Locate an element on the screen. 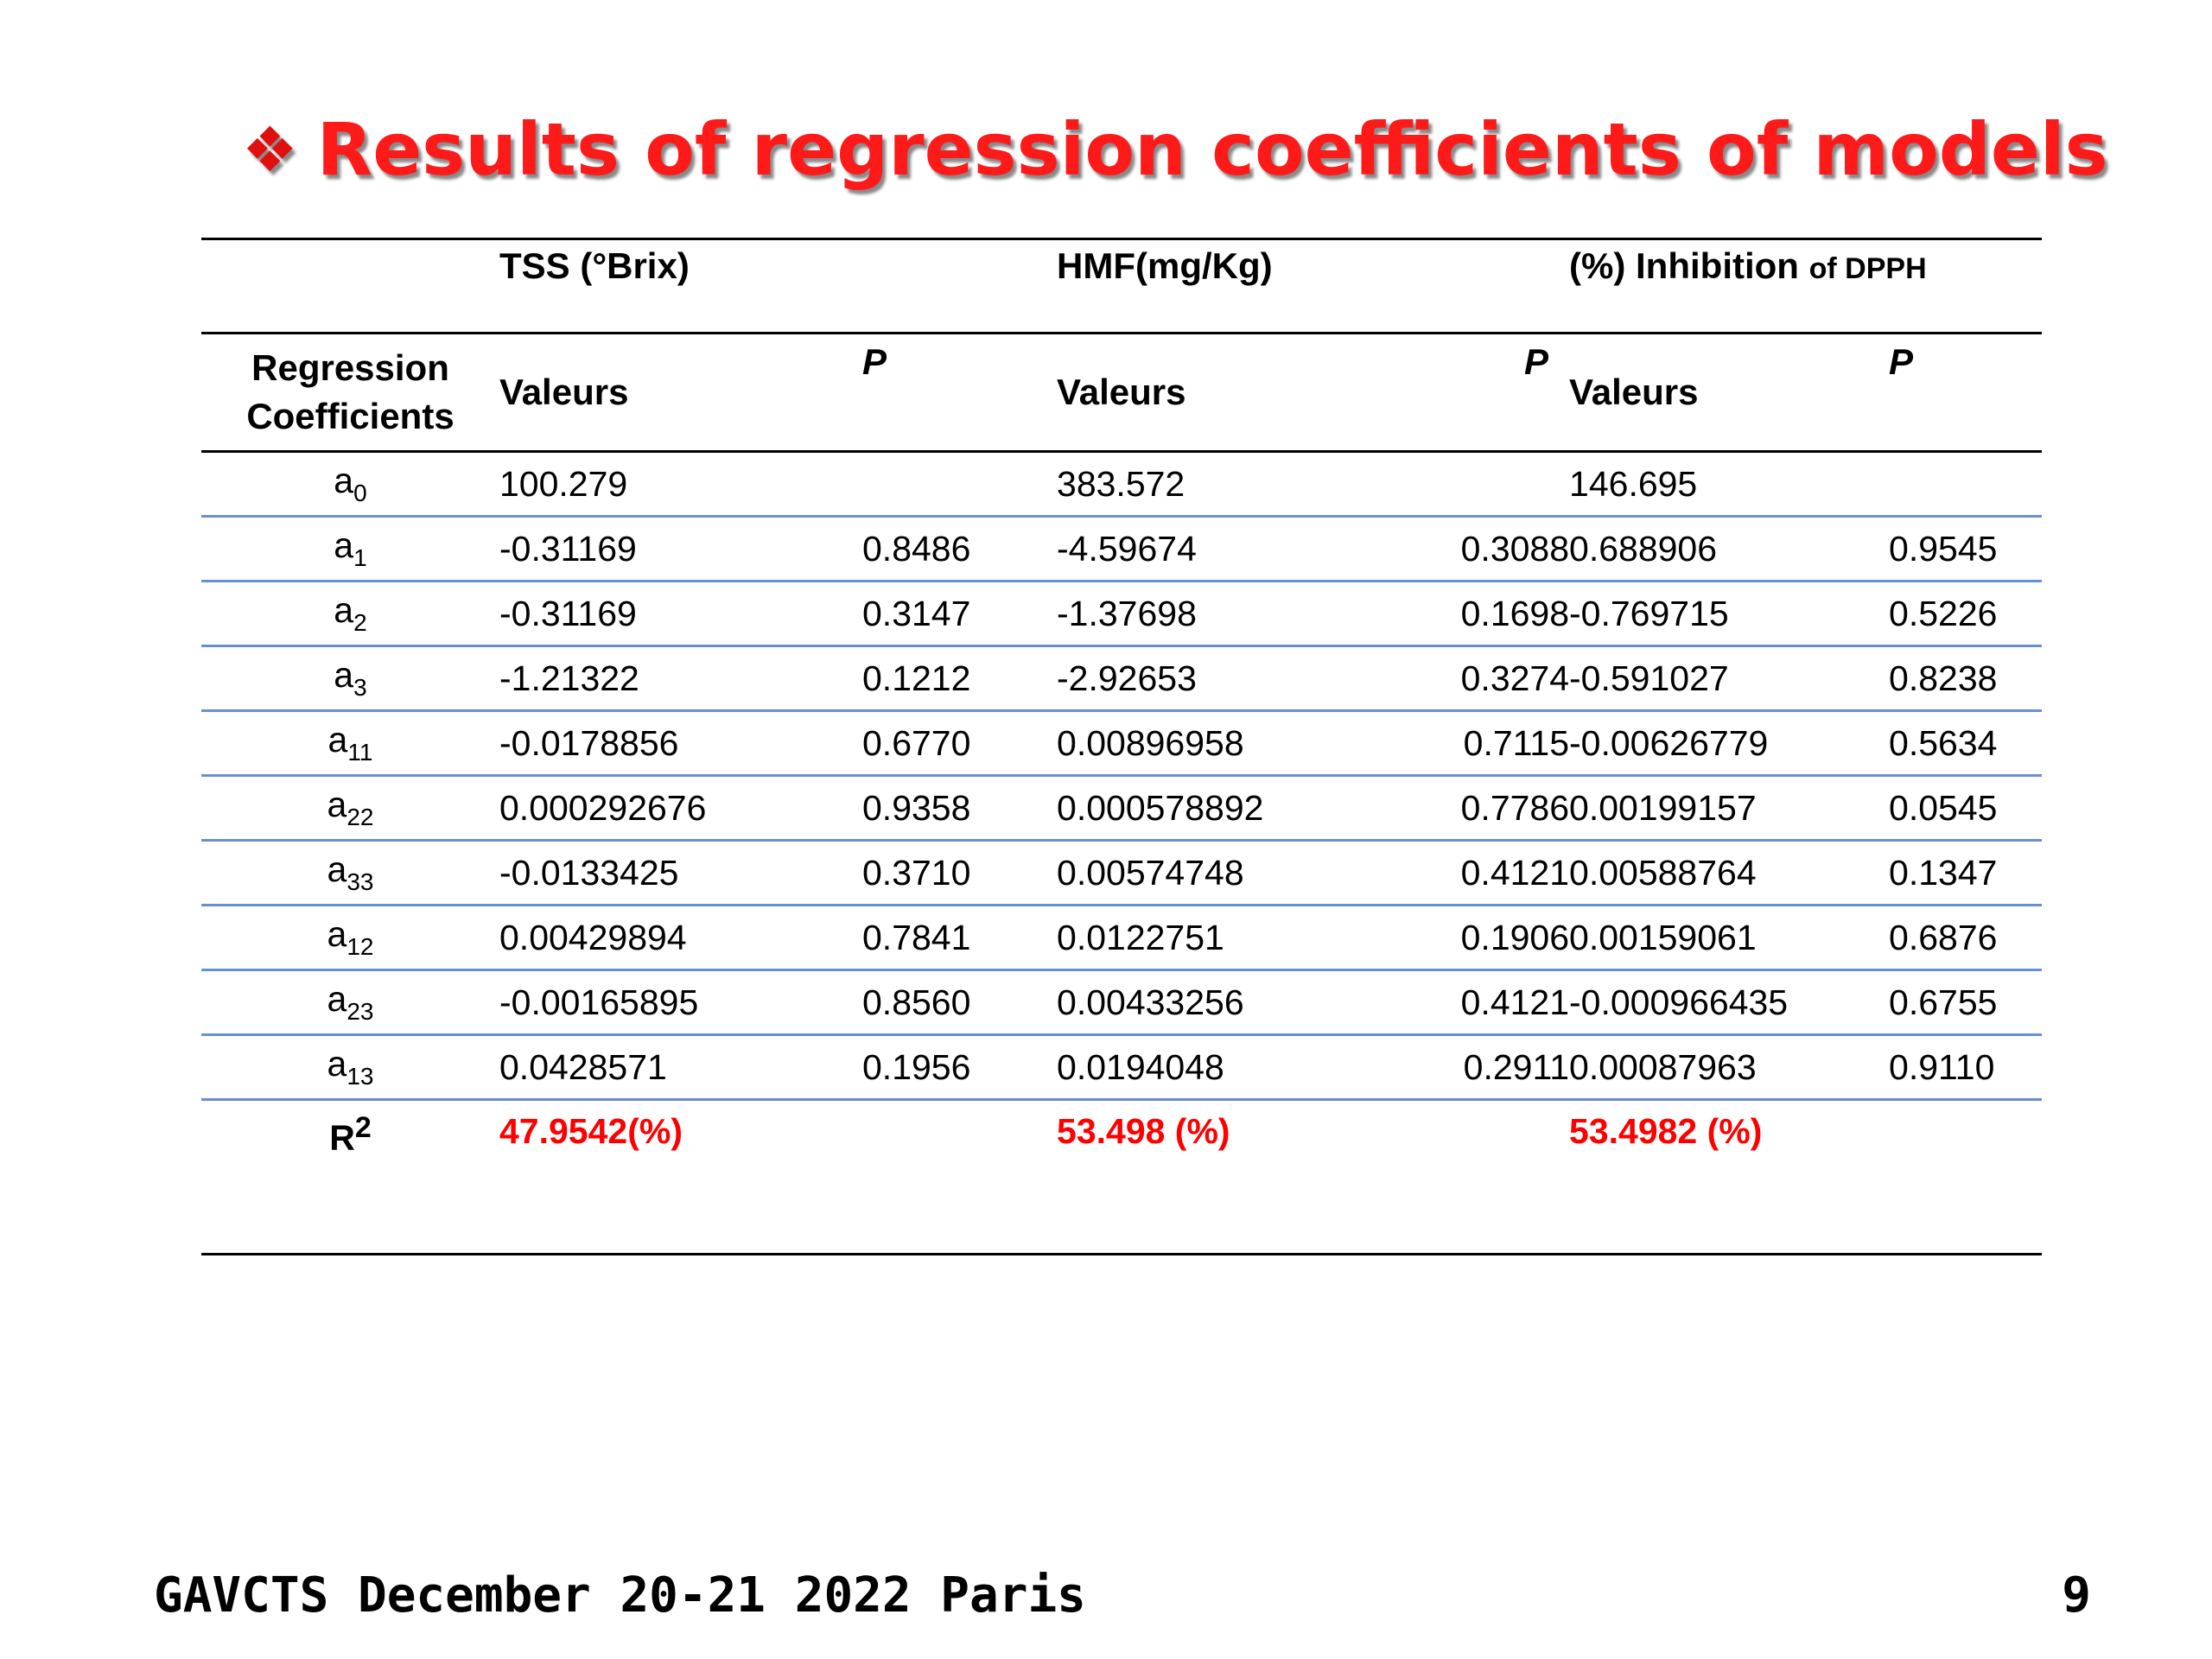 The image size is (2212, 1659). coefficient-subscript: 1 is located at coordinates (360, 557).